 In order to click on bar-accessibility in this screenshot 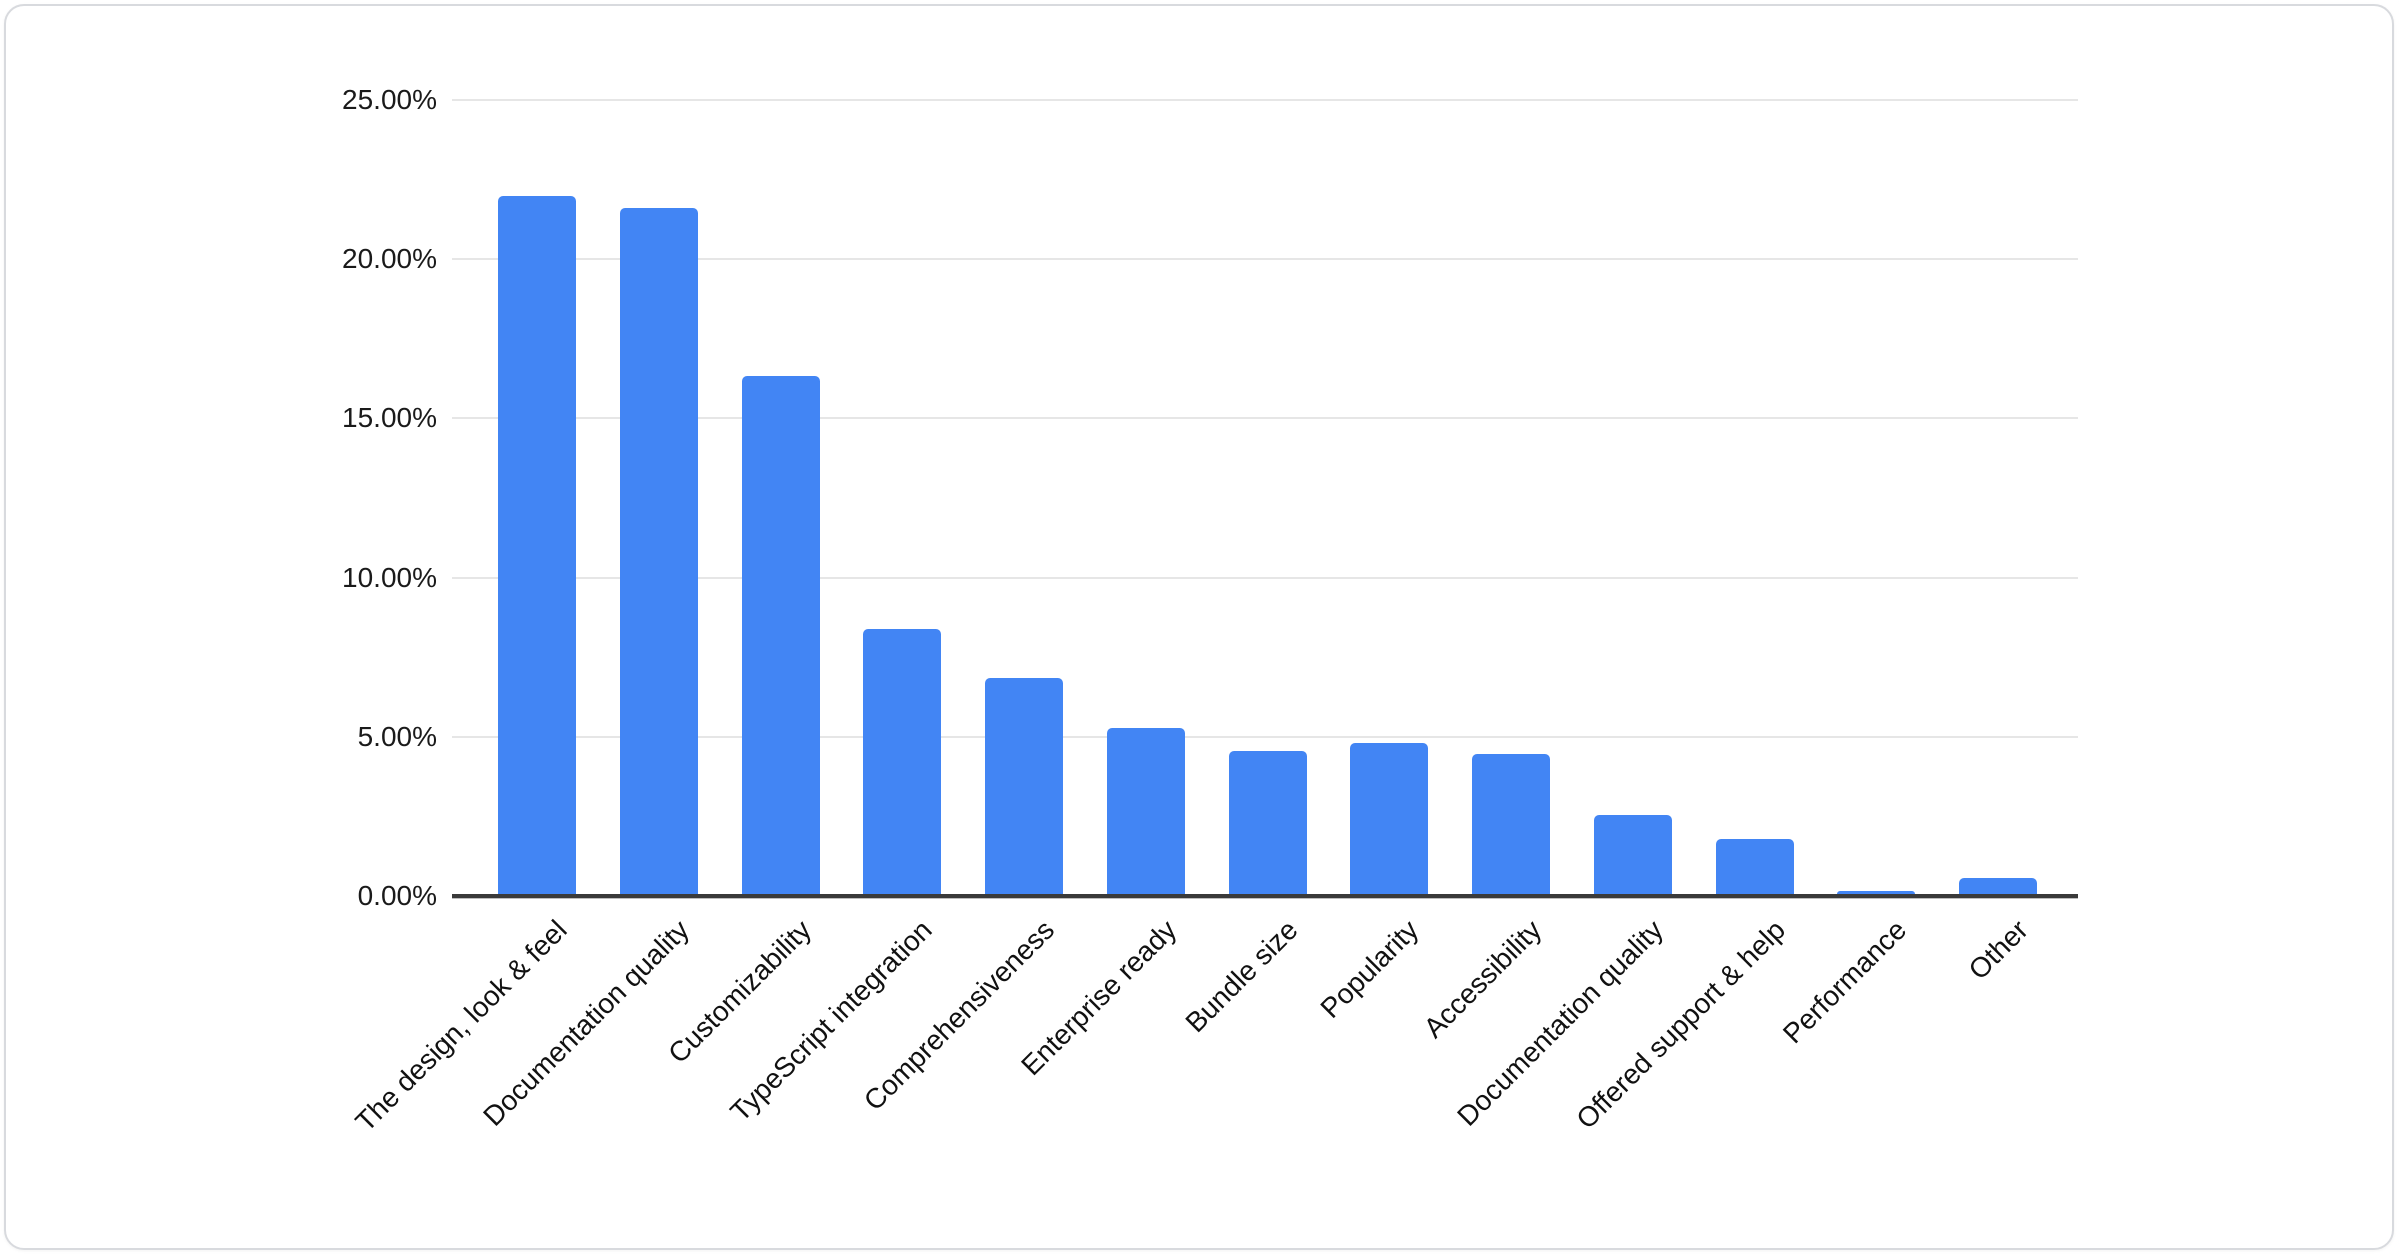, I will do `click(1511, 825)`.